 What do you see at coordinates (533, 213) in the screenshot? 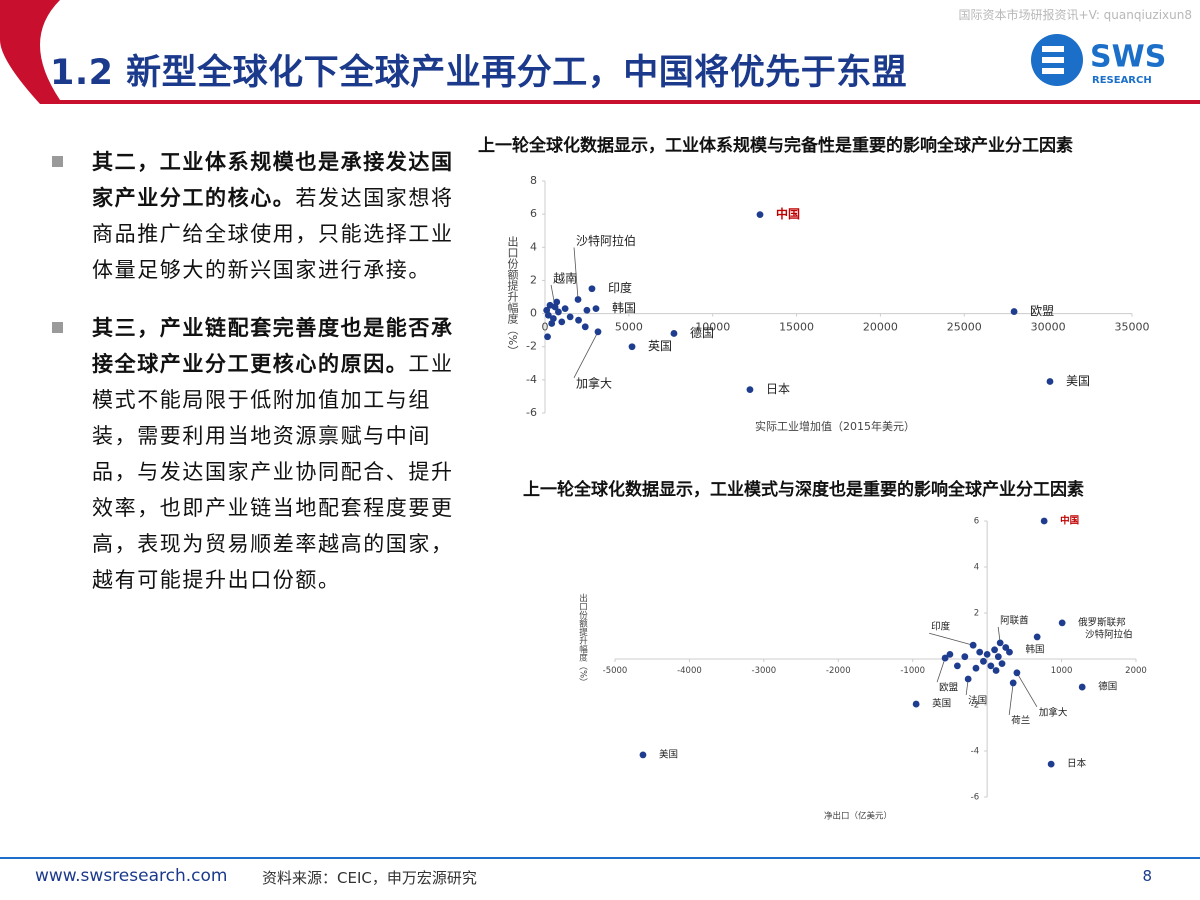
I see `y-tick-label: 6` at bounding box center [533, 213].